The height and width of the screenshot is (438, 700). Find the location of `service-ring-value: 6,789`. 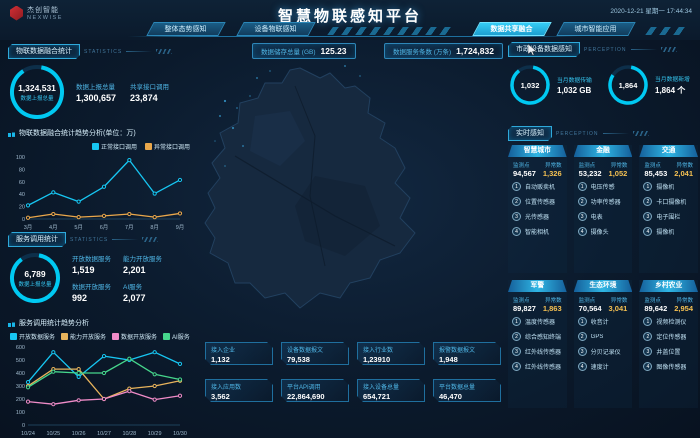

service-ring-value: 6,789 is located at coordinates (35, 273).